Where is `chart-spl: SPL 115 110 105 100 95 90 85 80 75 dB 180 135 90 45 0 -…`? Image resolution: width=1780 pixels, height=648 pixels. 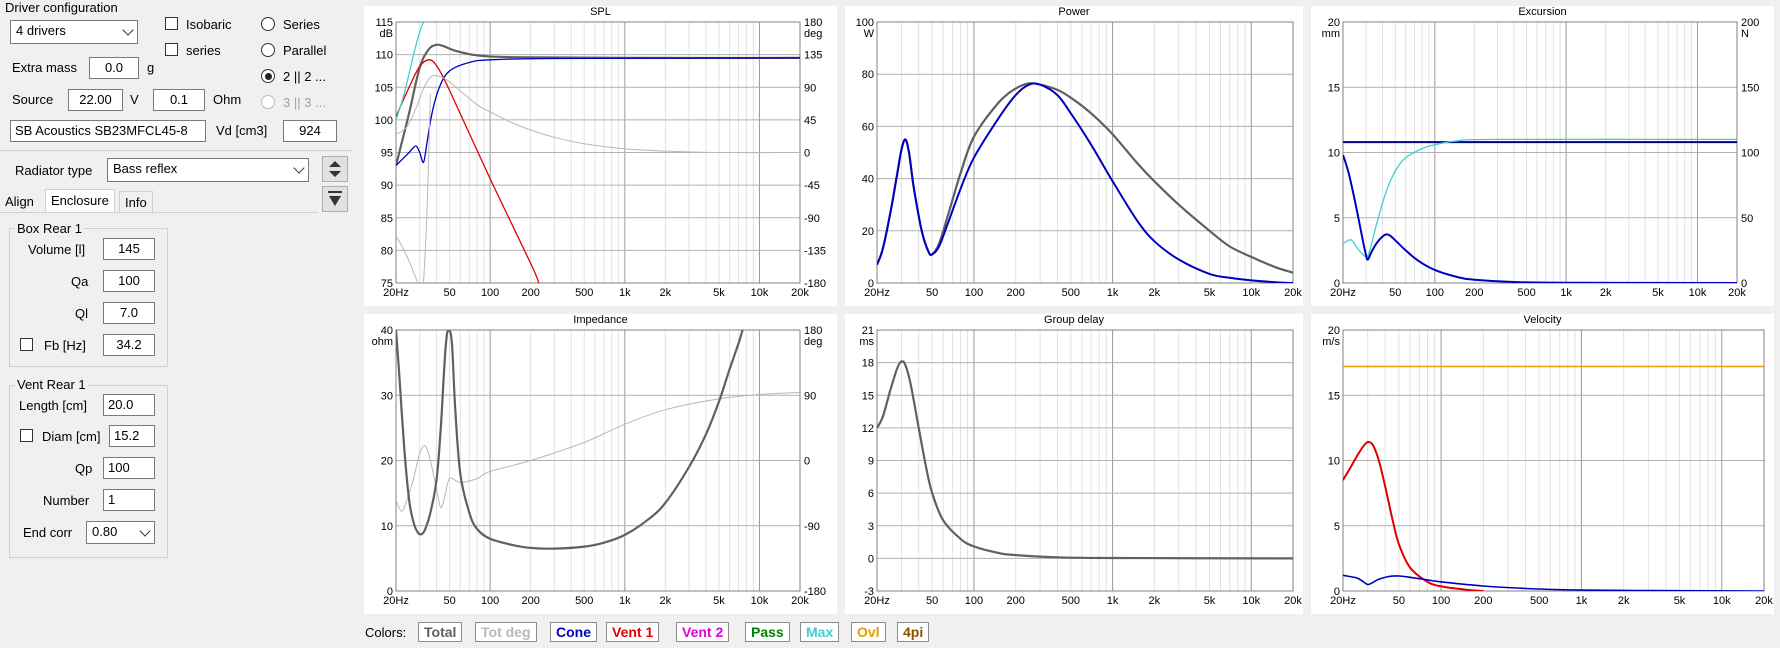
chart-spl: SPL 115 110 105 100 95 90 85 80 75 dB 180 135 90 45 0 -… is located at coordinates (600, 156).